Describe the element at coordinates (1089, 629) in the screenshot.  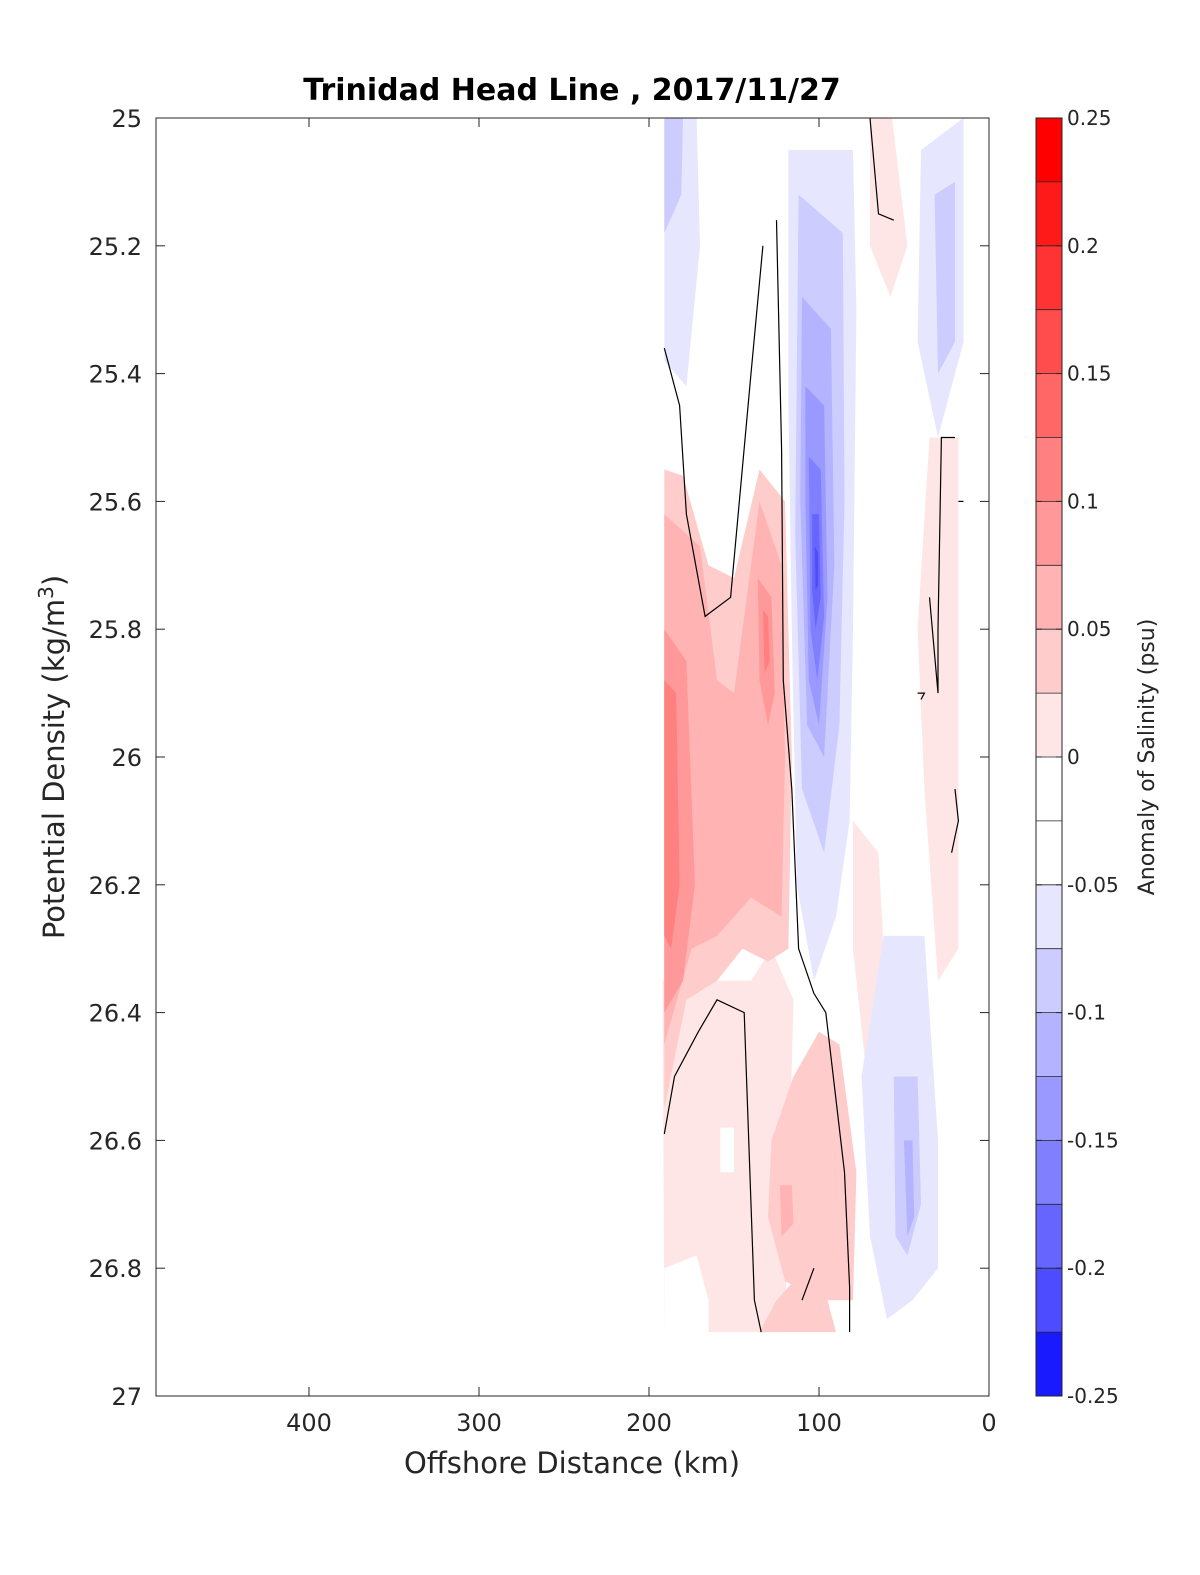
I see `colorbar-tick-label: 0.05` at that location.